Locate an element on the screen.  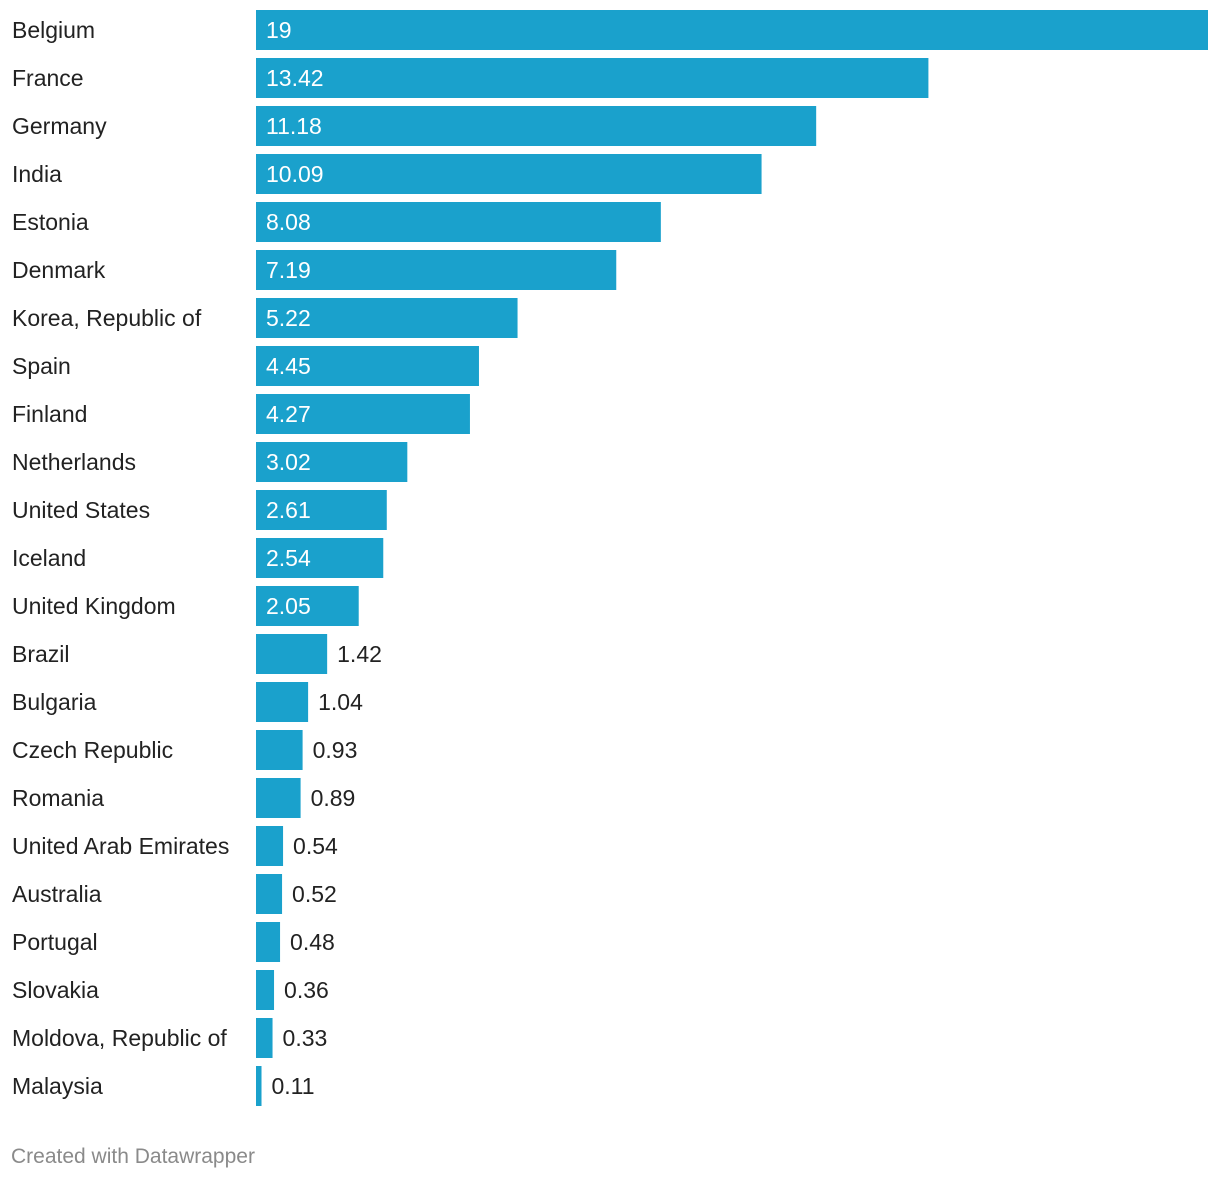
category-label: Netherlands is located at coordinates (74, 462).